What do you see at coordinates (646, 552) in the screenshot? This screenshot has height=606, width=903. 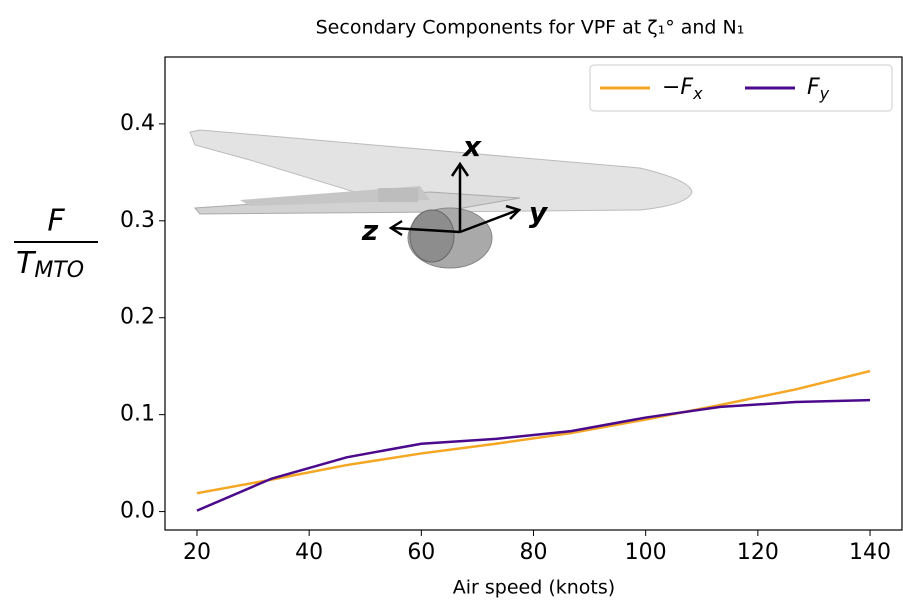 I see `x-tick-label: 100` at bounding box center [646, 552].